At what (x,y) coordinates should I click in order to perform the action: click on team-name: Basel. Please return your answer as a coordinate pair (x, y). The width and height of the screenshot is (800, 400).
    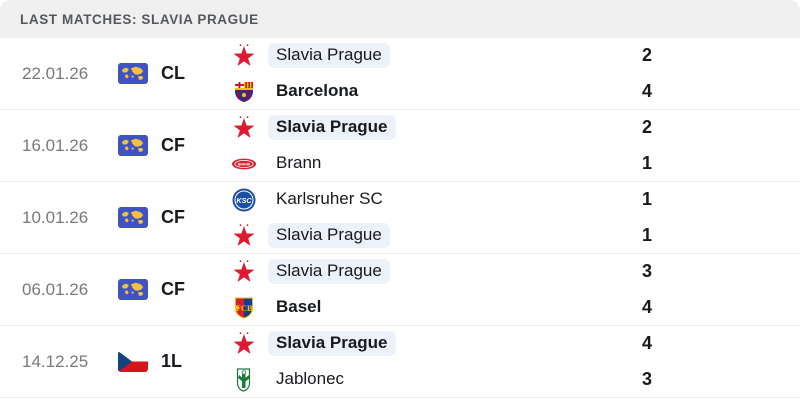
    Looking at the image, I should click on (299, 307).